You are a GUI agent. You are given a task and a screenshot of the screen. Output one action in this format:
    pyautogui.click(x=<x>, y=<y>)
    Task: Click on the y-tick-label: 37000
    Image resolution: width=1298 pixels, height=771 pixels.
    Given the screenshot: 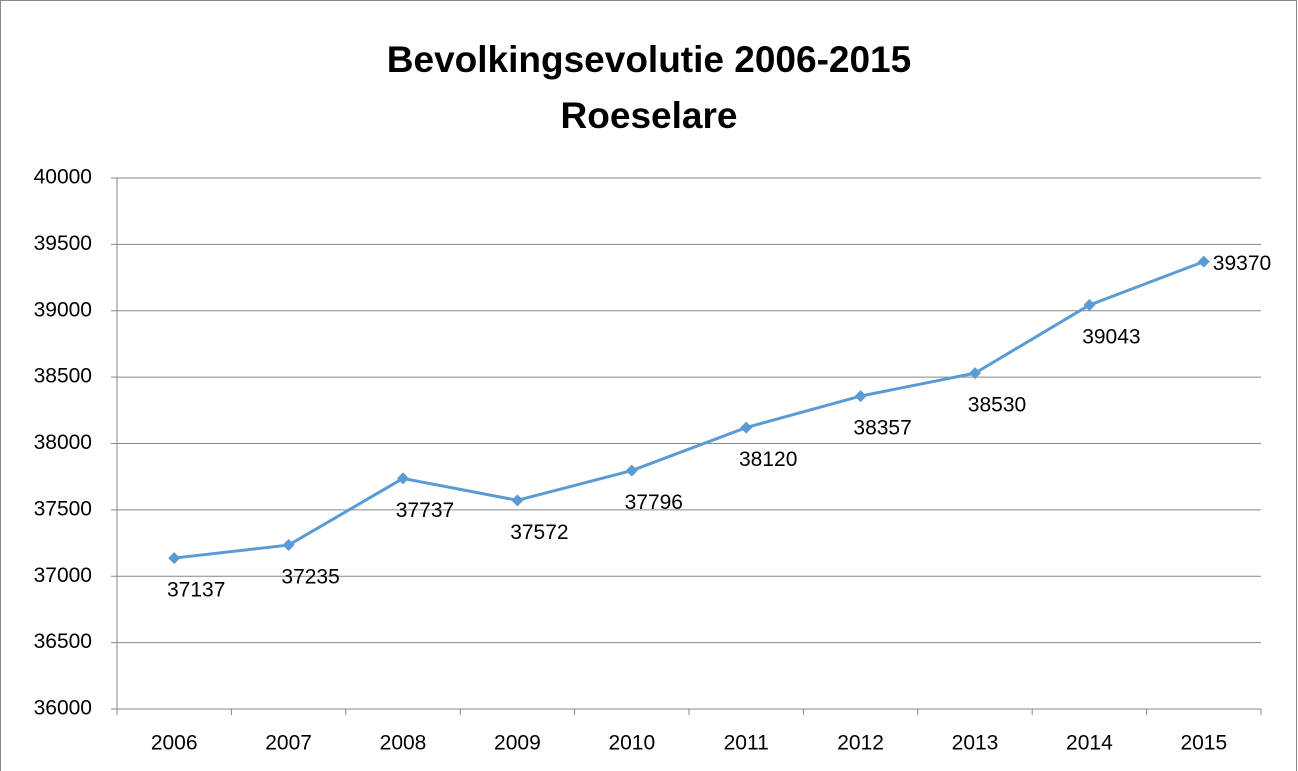 What is the action you would take?
    pyautogui.click(x=63, y=575)
    